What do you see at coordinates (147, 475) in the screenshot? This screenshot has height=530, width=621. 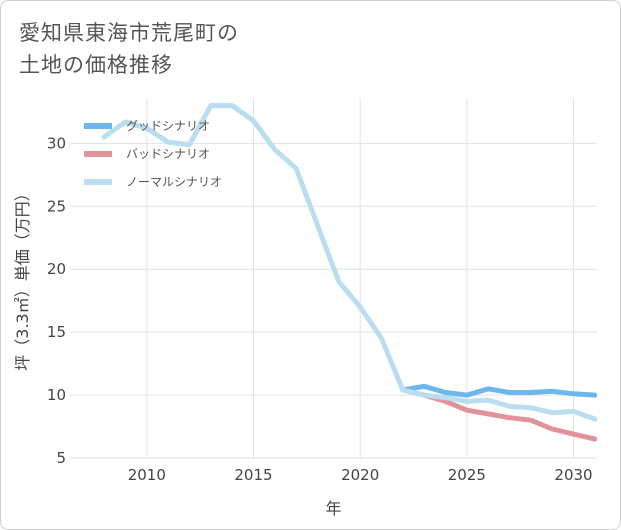 I see `x-tick-label: 2010` at bounding box center [147, 475].